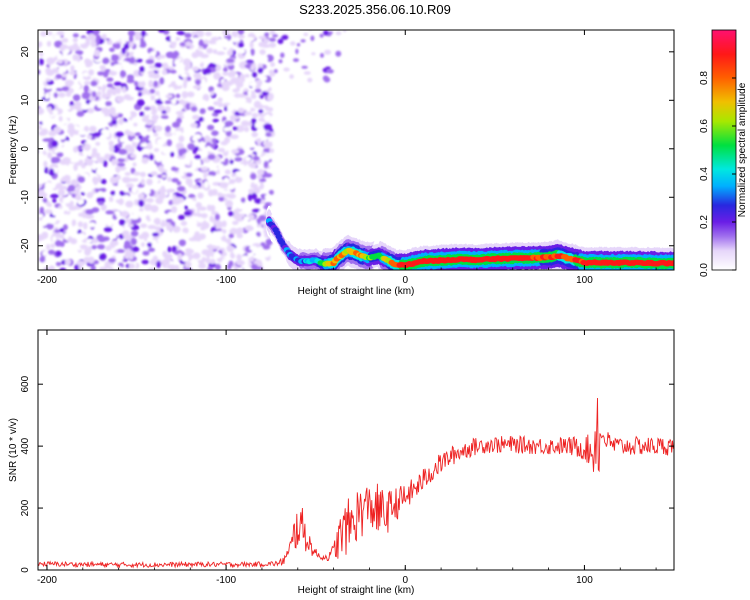 The width and height of the screenshot is (750, 600). Describe the element at coordinates (704, 126) in the screenshot. I see `colorbar-tick-label: 0.6` at that location.